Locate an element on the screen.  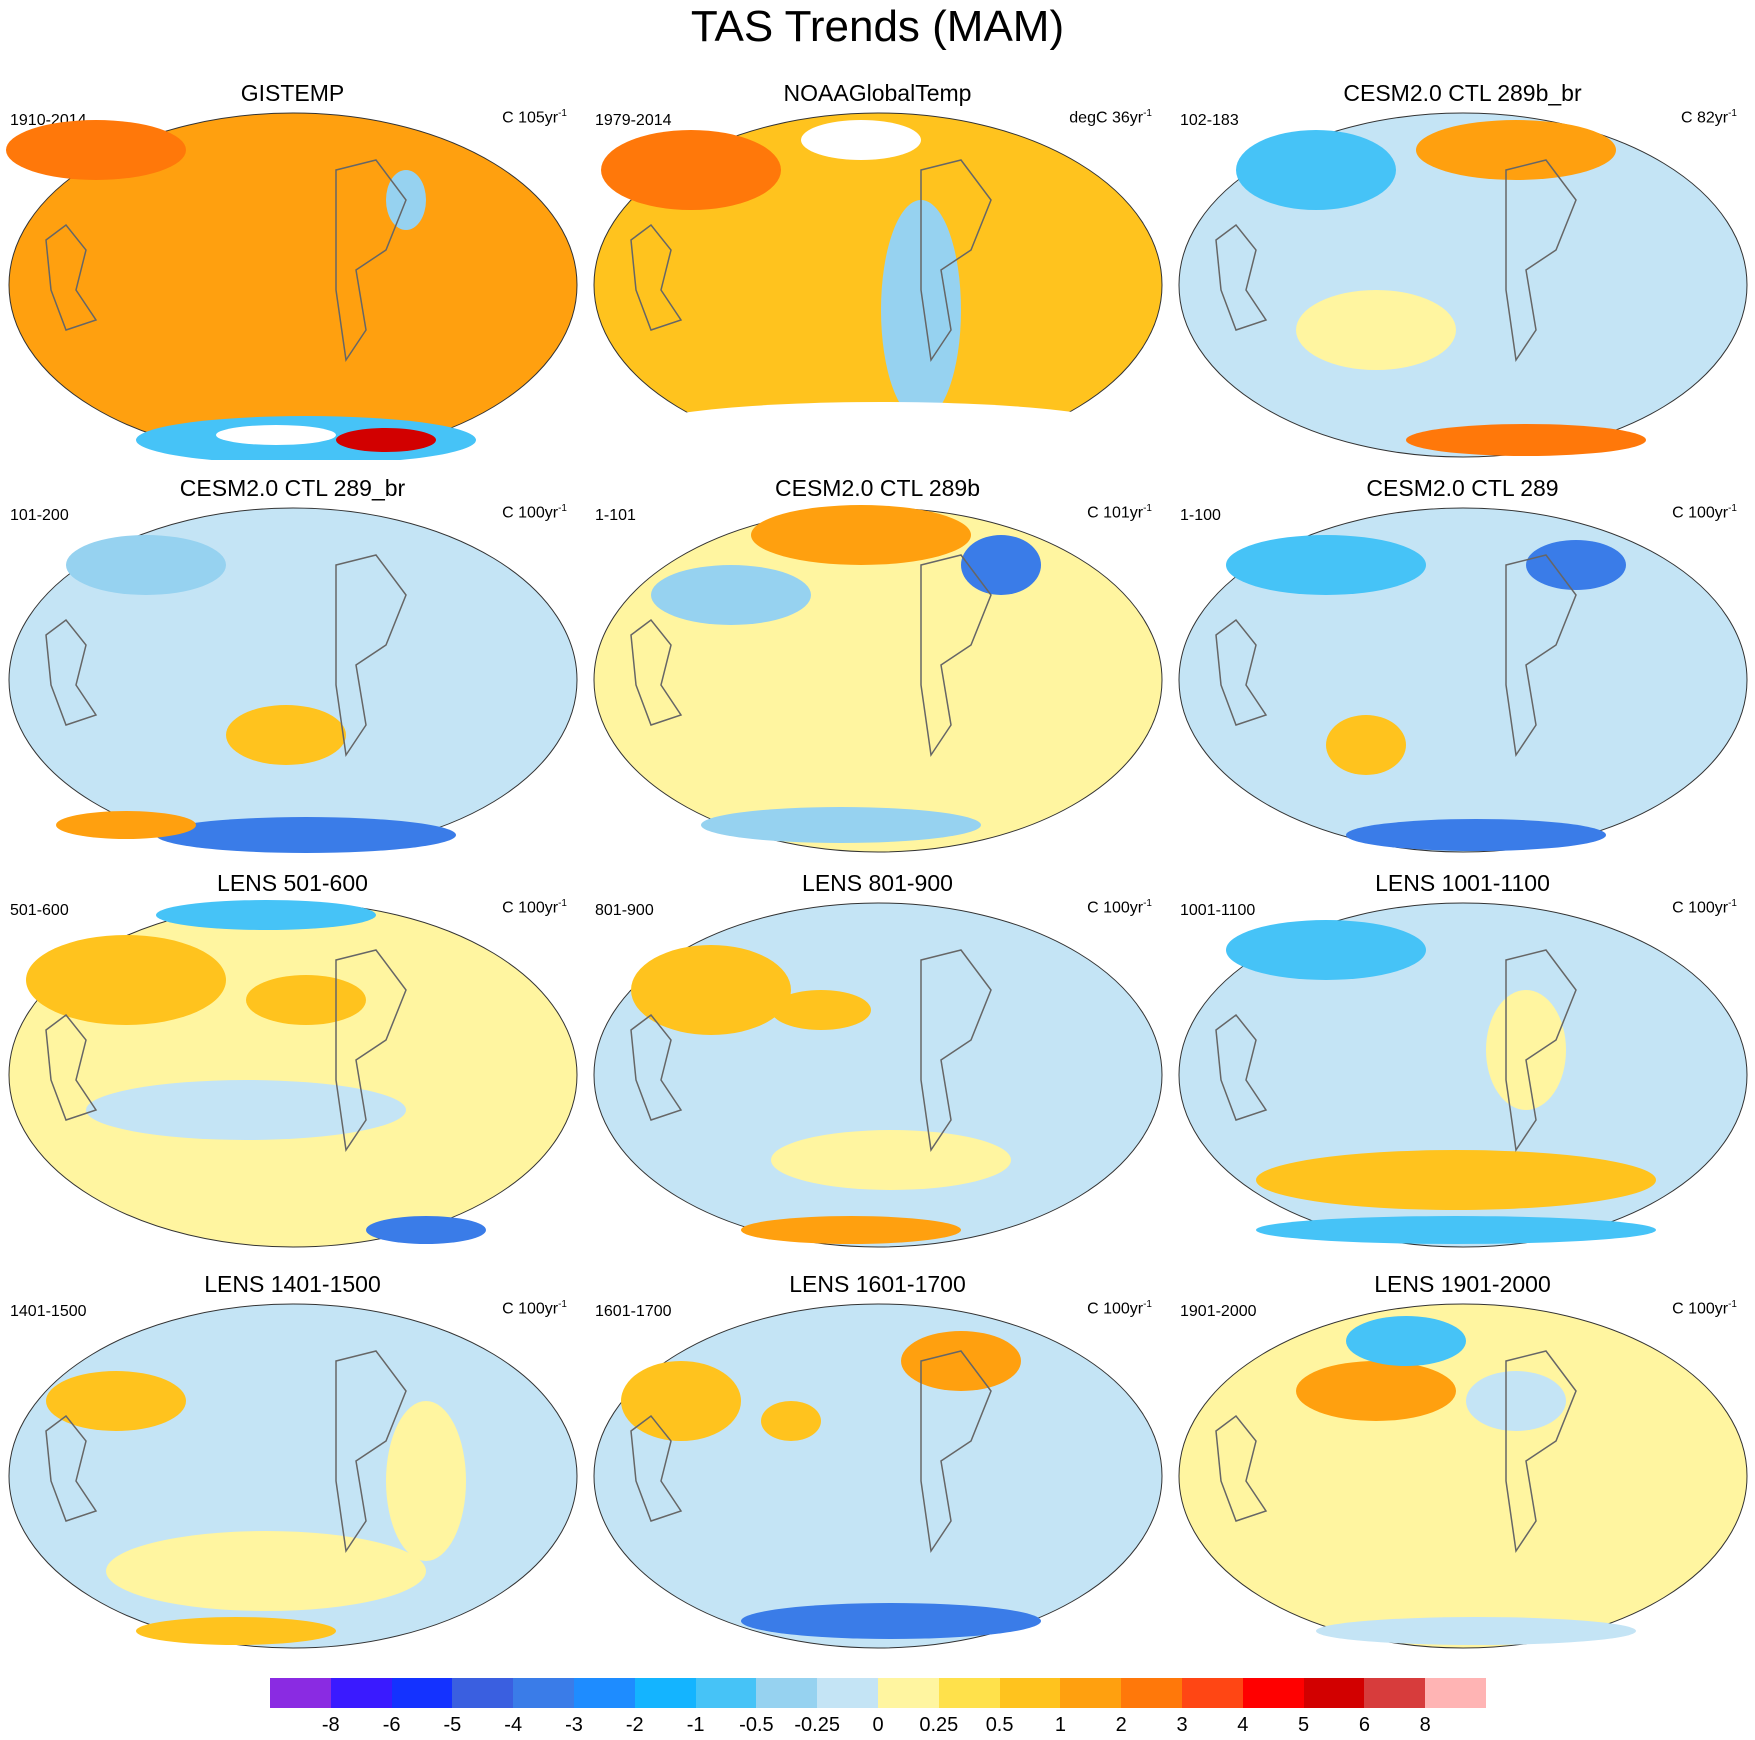
colorbar-tick-label: -5 is located at coordinates (452, 1725).